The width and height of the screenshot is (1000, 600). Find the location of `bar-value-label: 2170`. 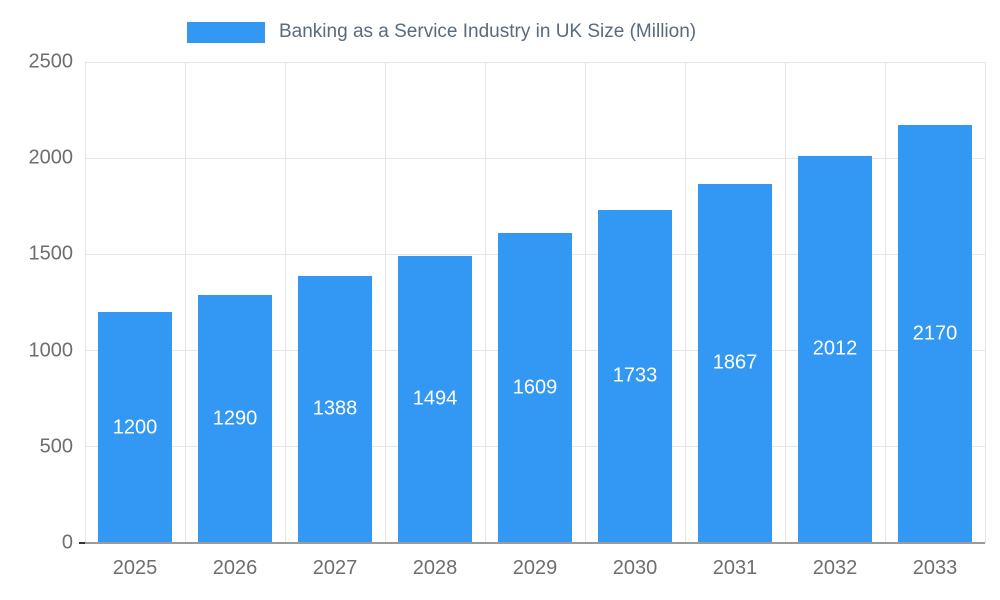

bar-value-label: 2170 is located at coordinates (935, 333).